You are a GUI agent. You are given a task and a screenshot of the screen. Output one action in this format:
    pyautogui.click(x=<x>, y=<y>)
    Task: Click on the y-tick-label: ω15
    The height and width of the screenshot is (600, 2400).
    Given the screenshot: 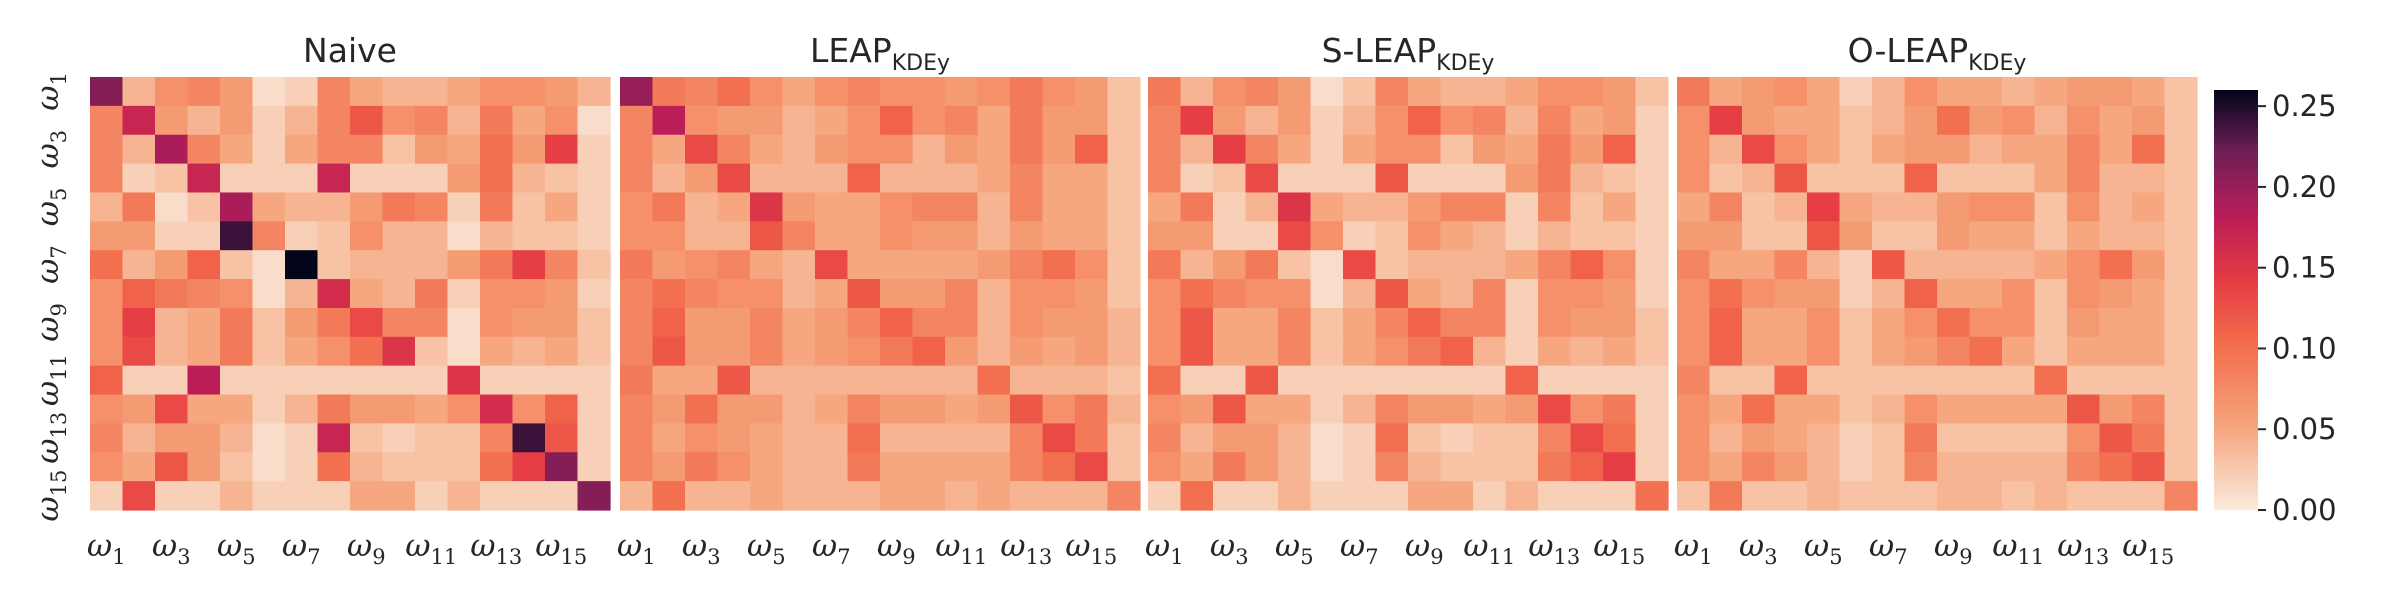 What is the action you would take?
    pyautogui.click(x=50, y=496)
    